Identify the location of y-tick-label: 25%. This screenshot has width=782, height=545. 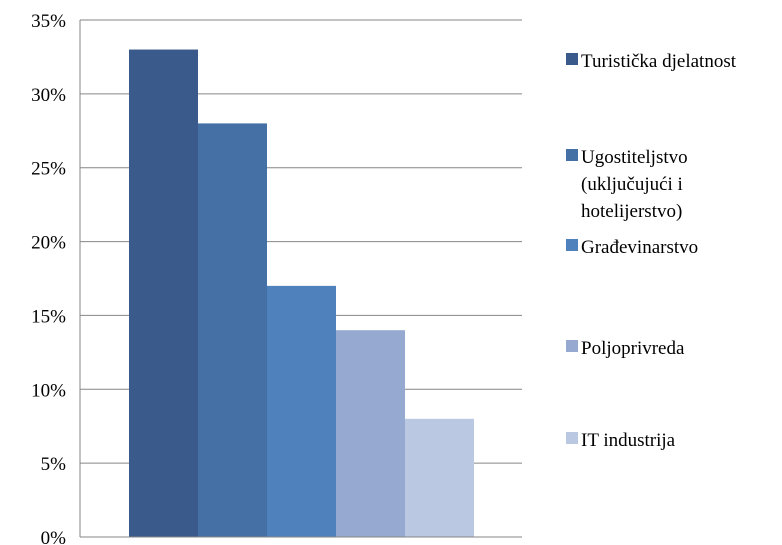
(48, 169).